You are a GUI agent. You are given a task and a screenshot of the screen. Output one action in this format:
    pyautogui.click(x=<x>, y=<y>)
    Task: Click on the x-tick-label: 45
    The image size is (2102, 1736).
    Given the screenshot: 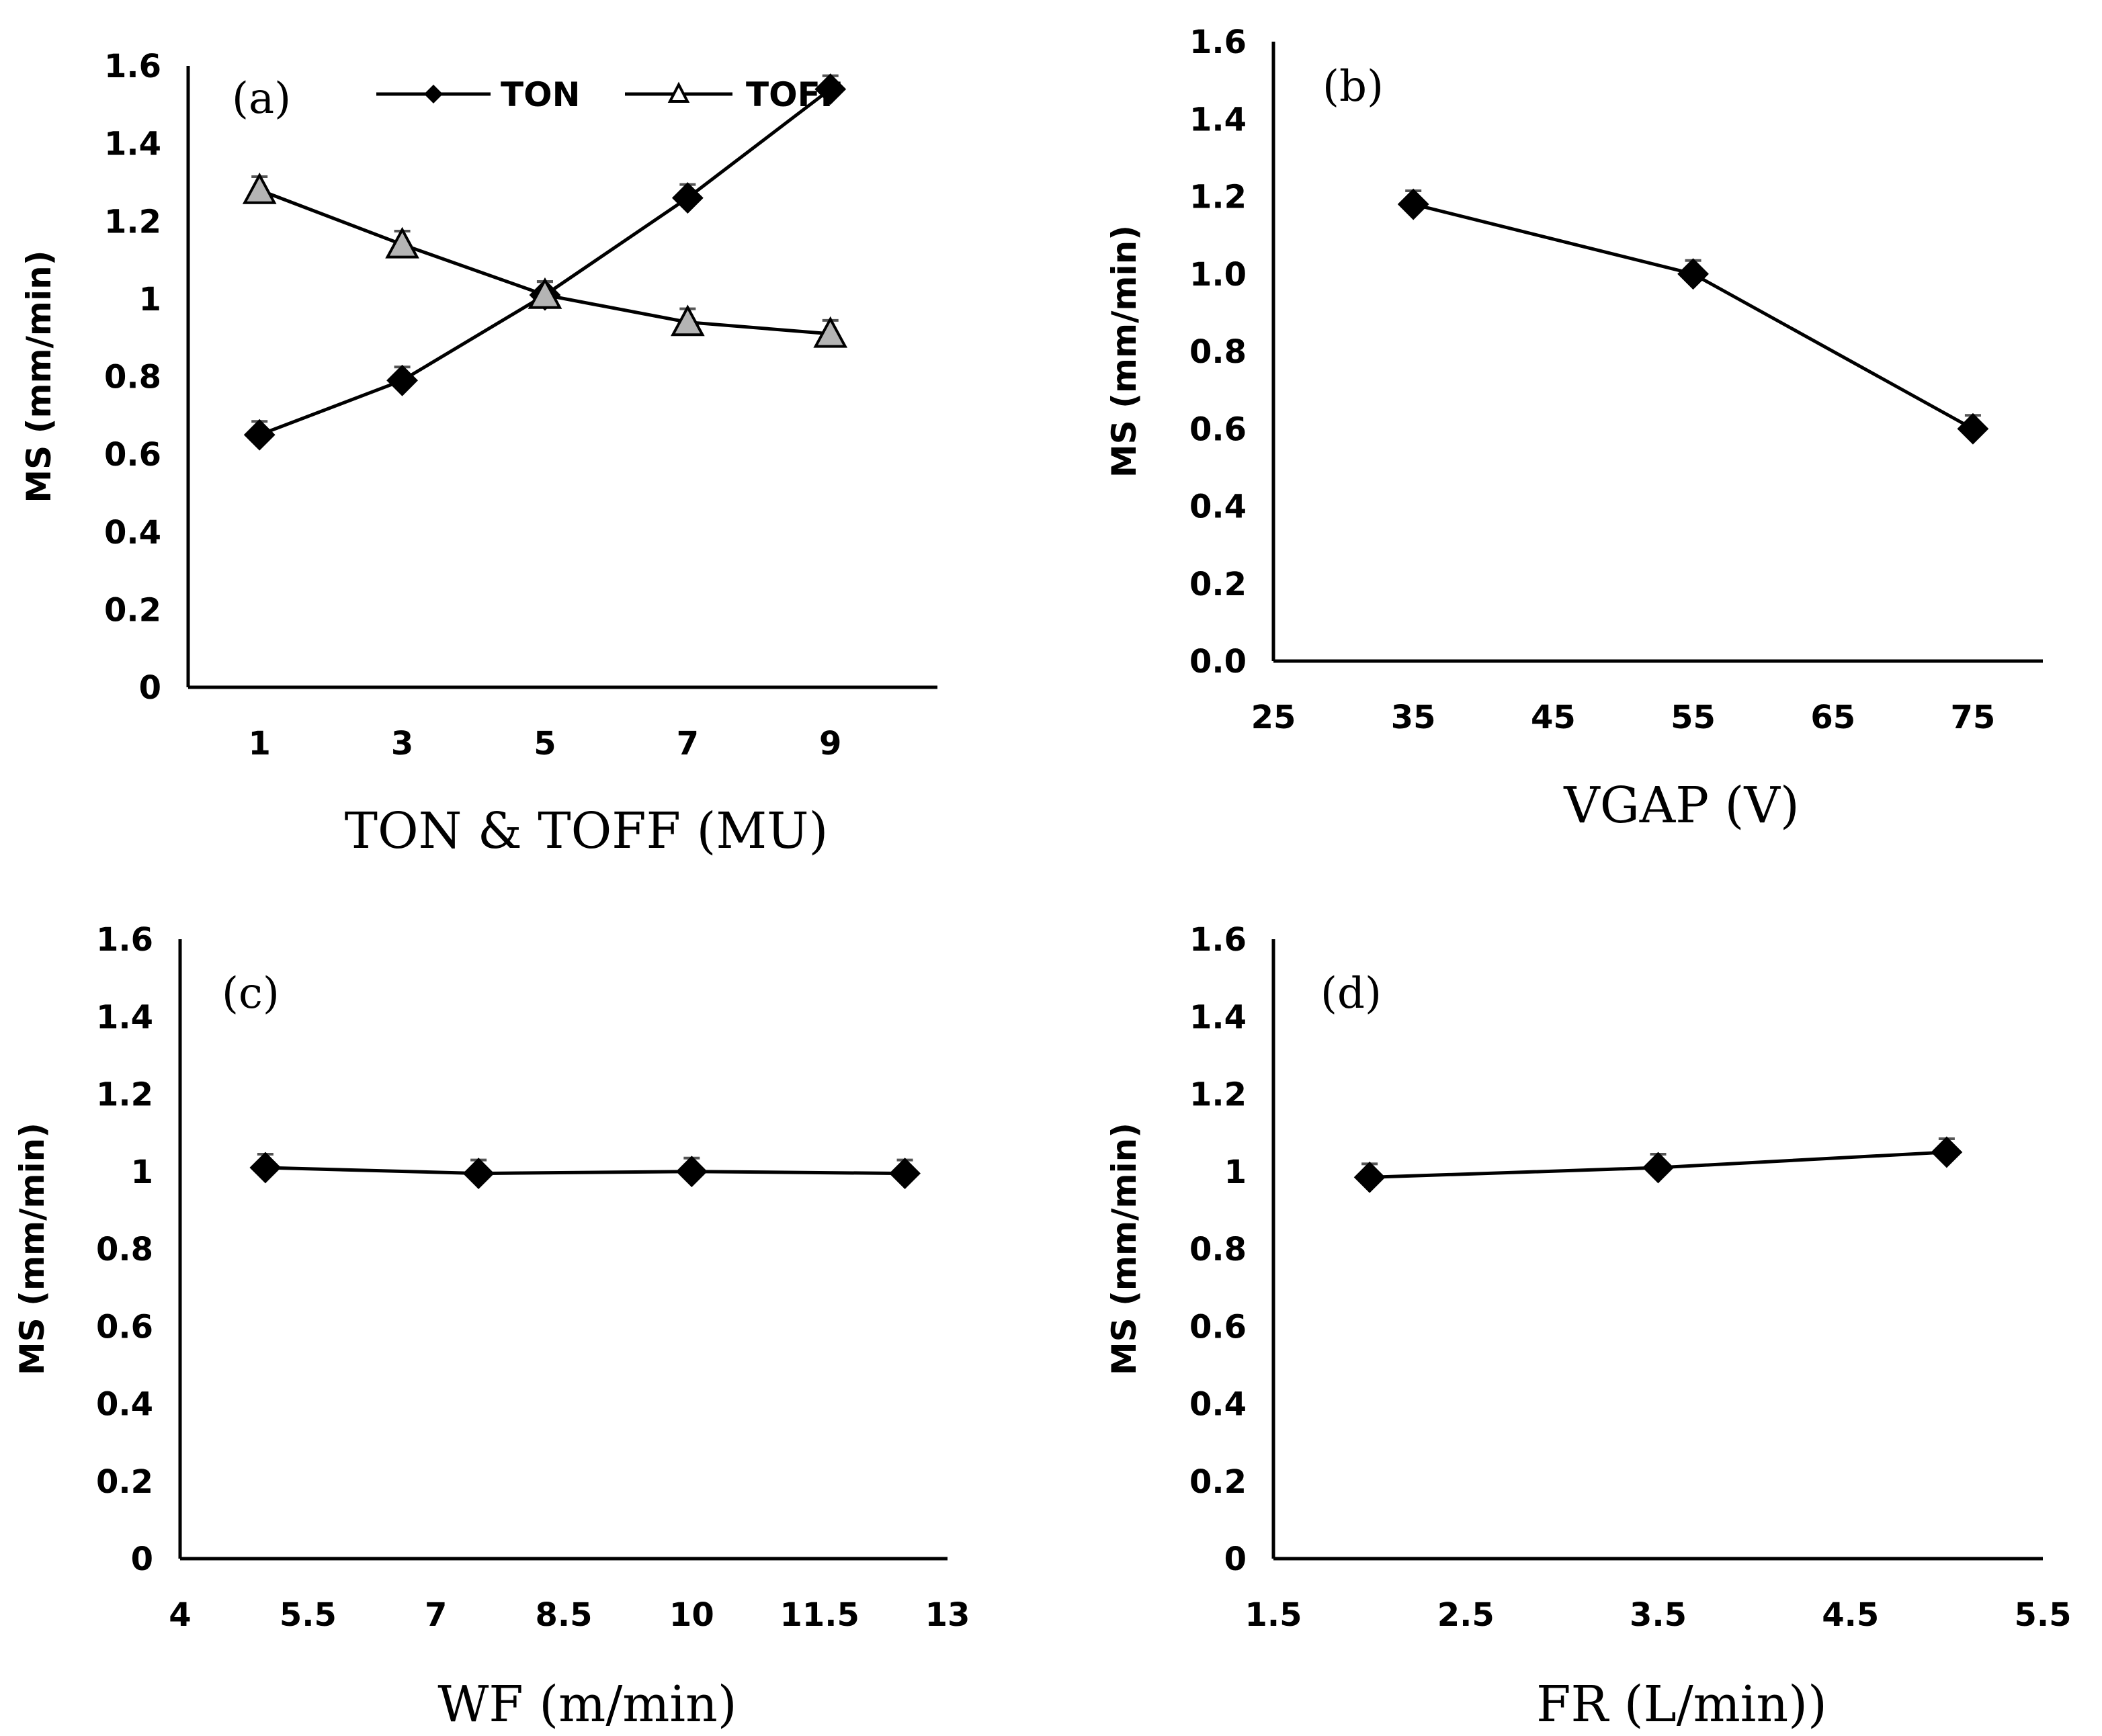 What is the action you would take?
    pyautogui.click(x=1553, y=717)
    